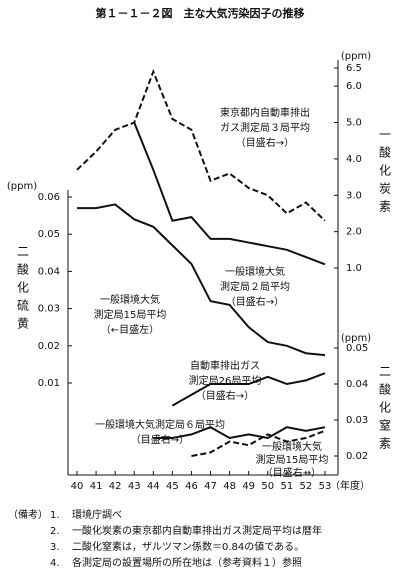 The width and height of the screenshot is (404, 572). What do you see at coordinates (188, 546) in the screenshot?
I see `note-text: 二酸化窒素は，ザルツマン係数＝0.84の値である。` at bounding box center [188, 546].